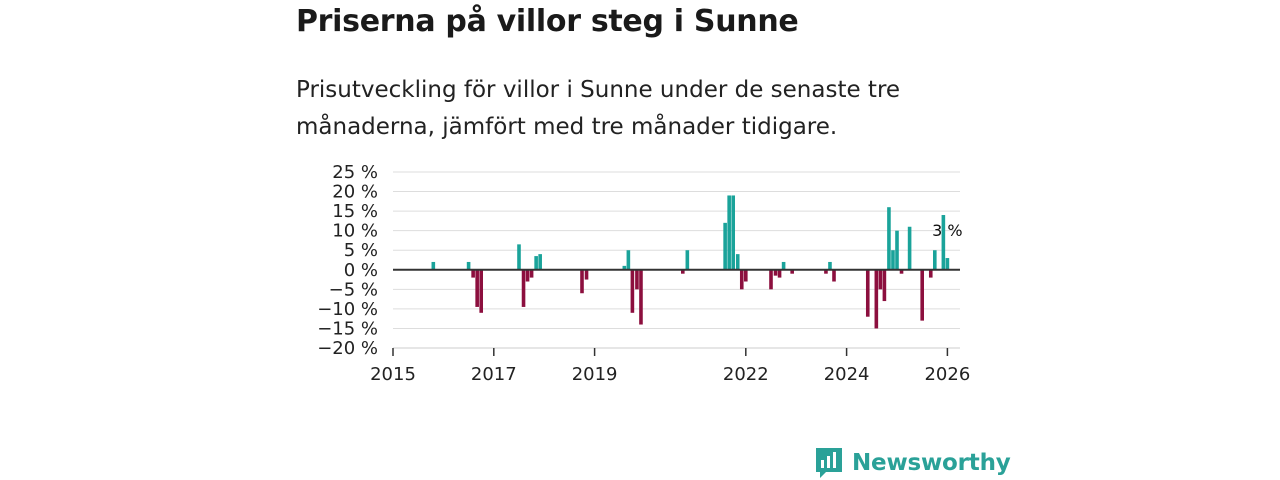 Image resolution: width=1280 pixels, height=480 pixels. I want to click on y-tick-label: −10 %, so click(347, 309).